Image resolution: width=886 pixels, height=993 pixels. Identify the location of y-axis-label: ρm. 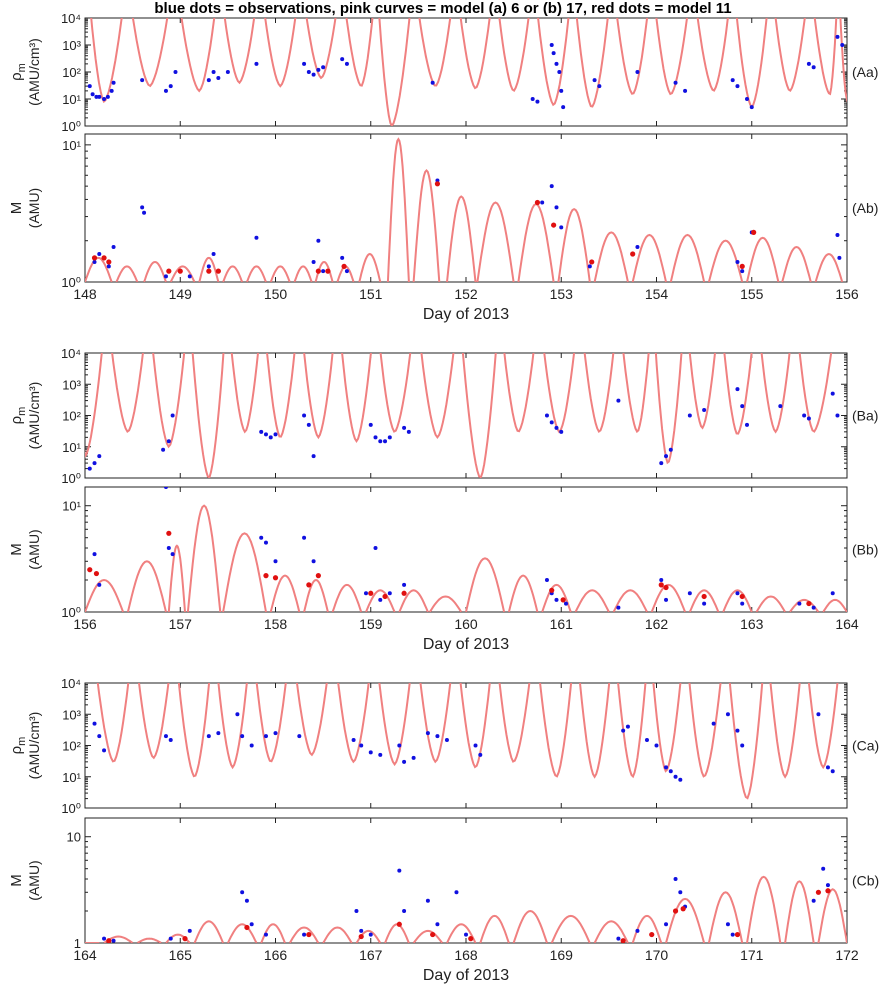
(18, 746).